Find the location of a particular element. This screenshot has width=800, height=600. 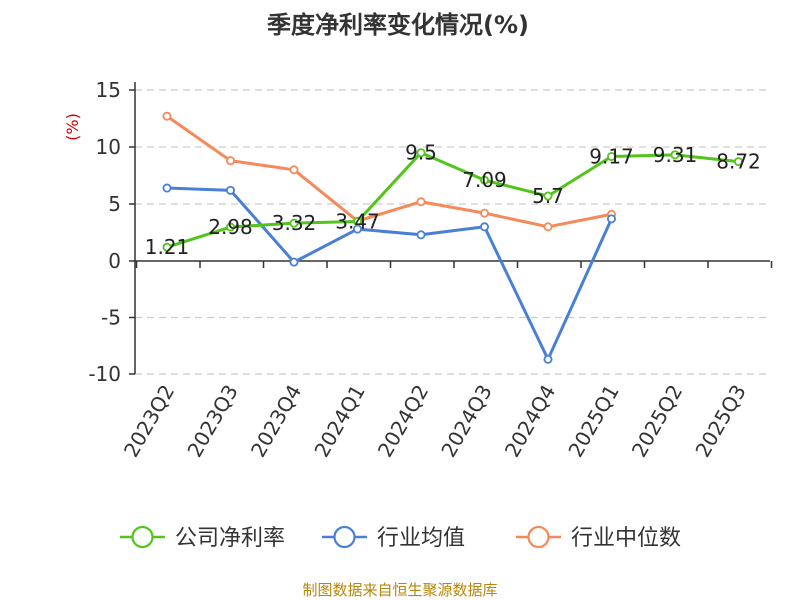

x-tick-label: 2024Q4 is located at coordinates (530, 421).